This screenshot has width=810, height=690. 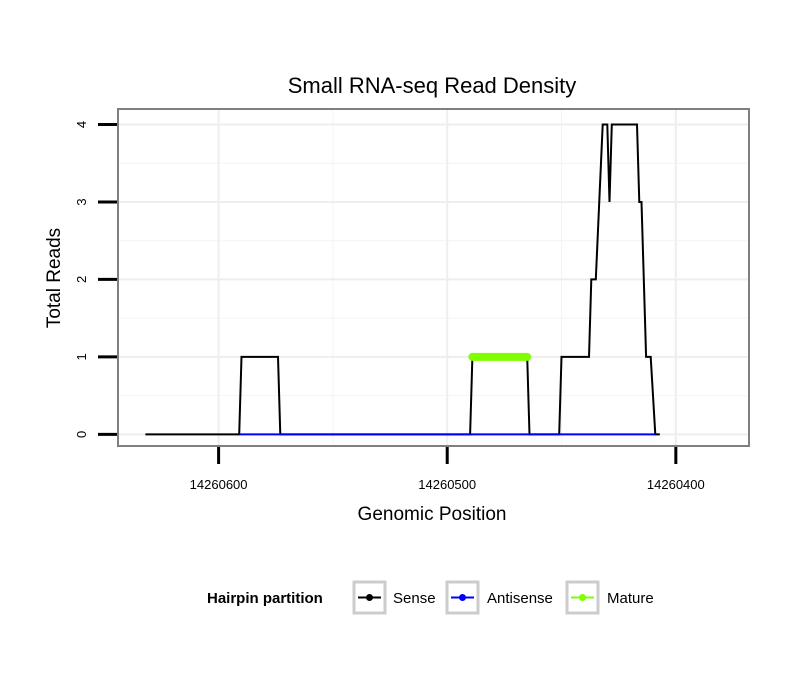 I want to click on legend-item-sense: Sense, so click(x=394, y=597).